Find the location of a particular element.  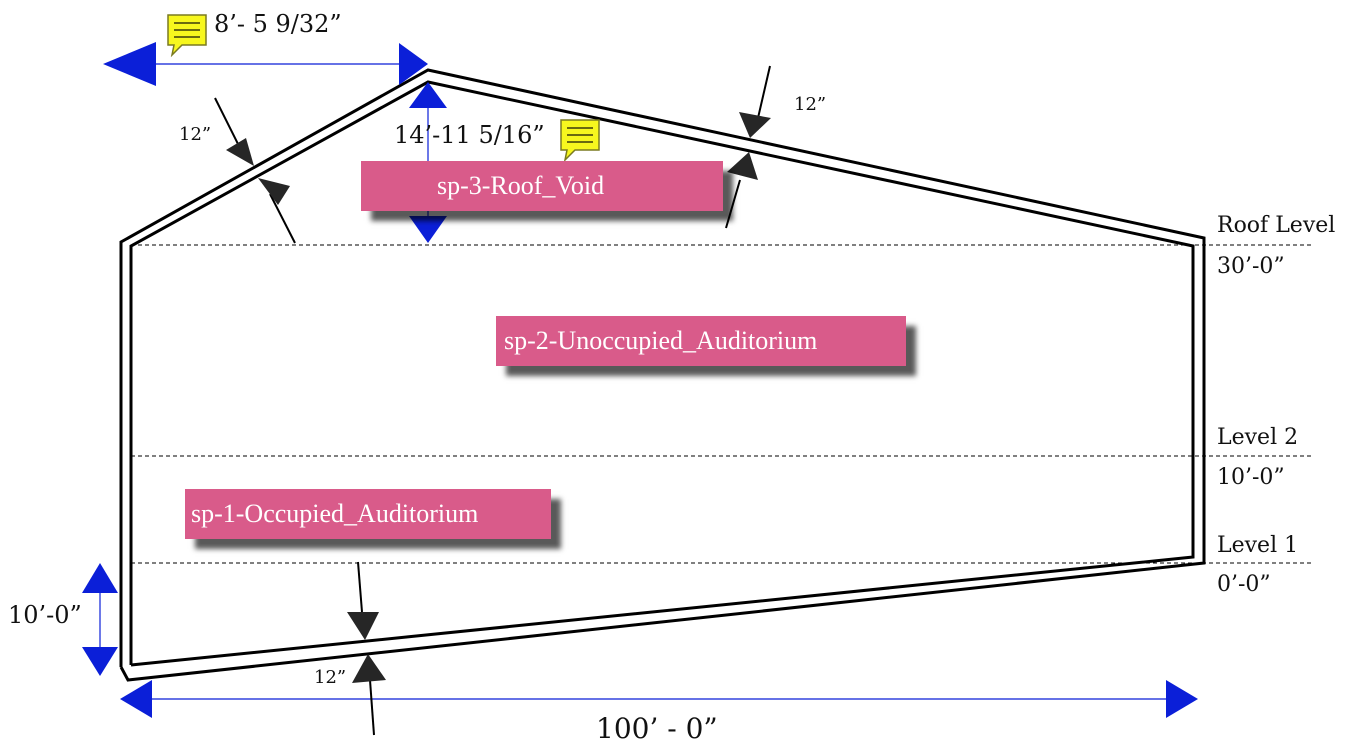

overall-width-text: 100’ - 0” is located at coordinates (657, 728).